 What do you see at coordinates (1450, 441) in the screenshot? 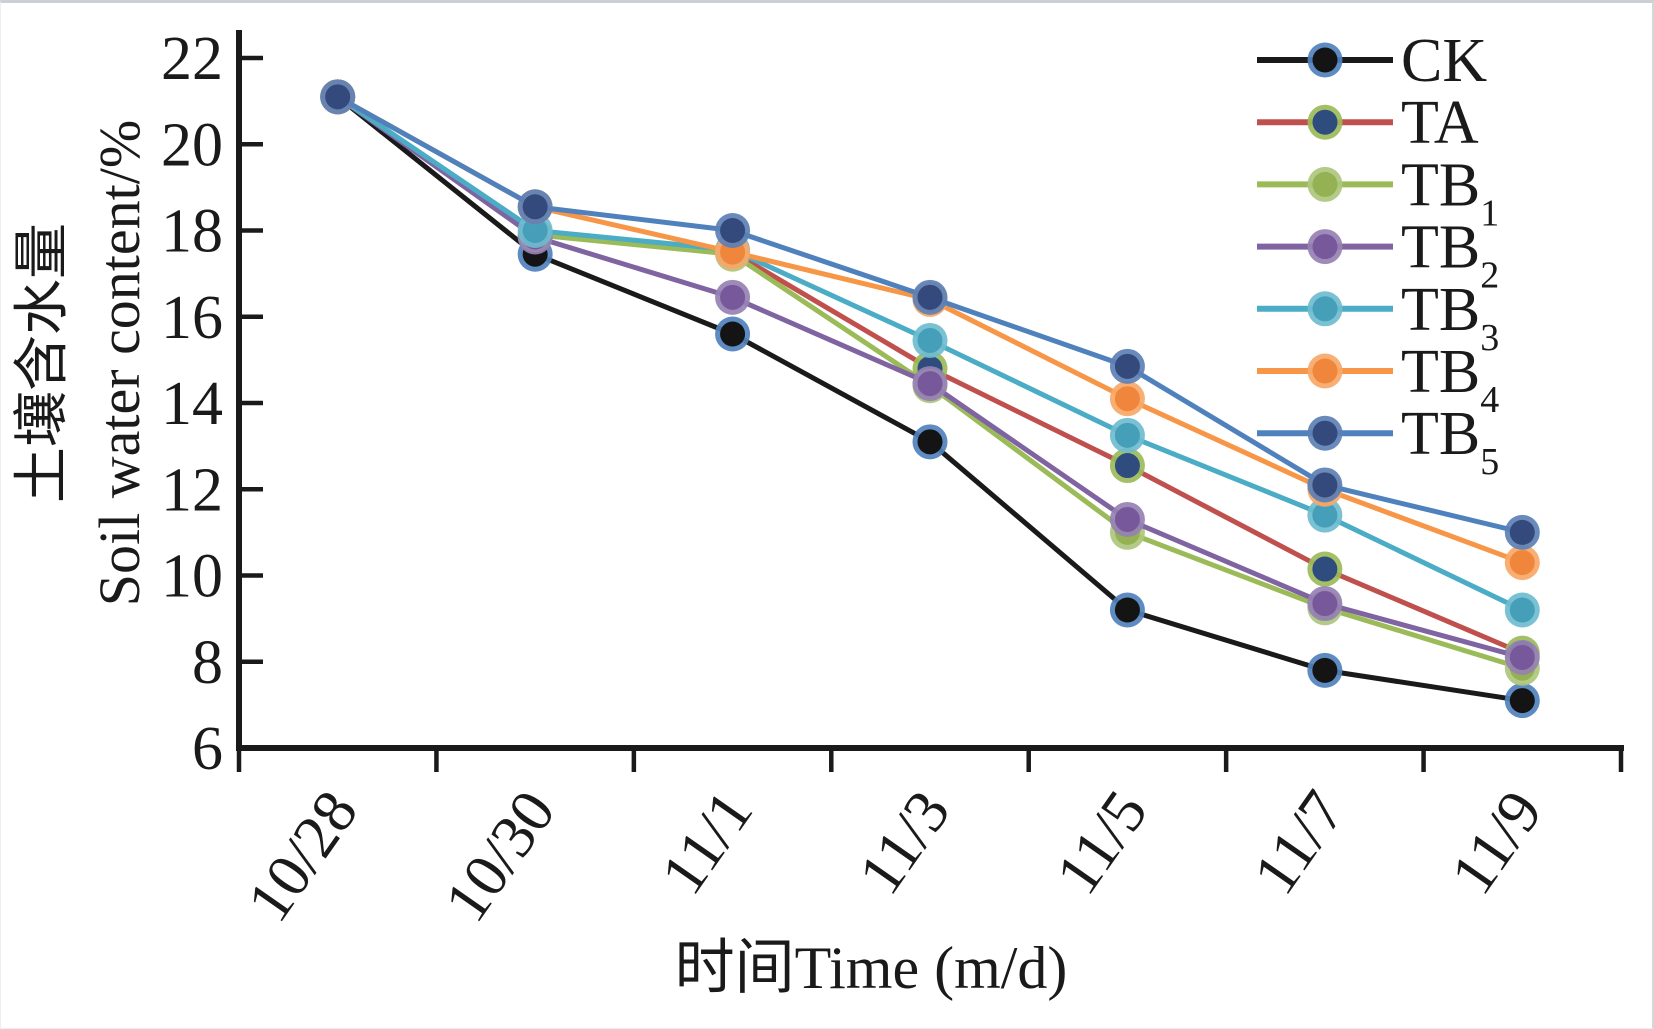
I see `legend-label: TB5` at bounding box center [1450, 441].